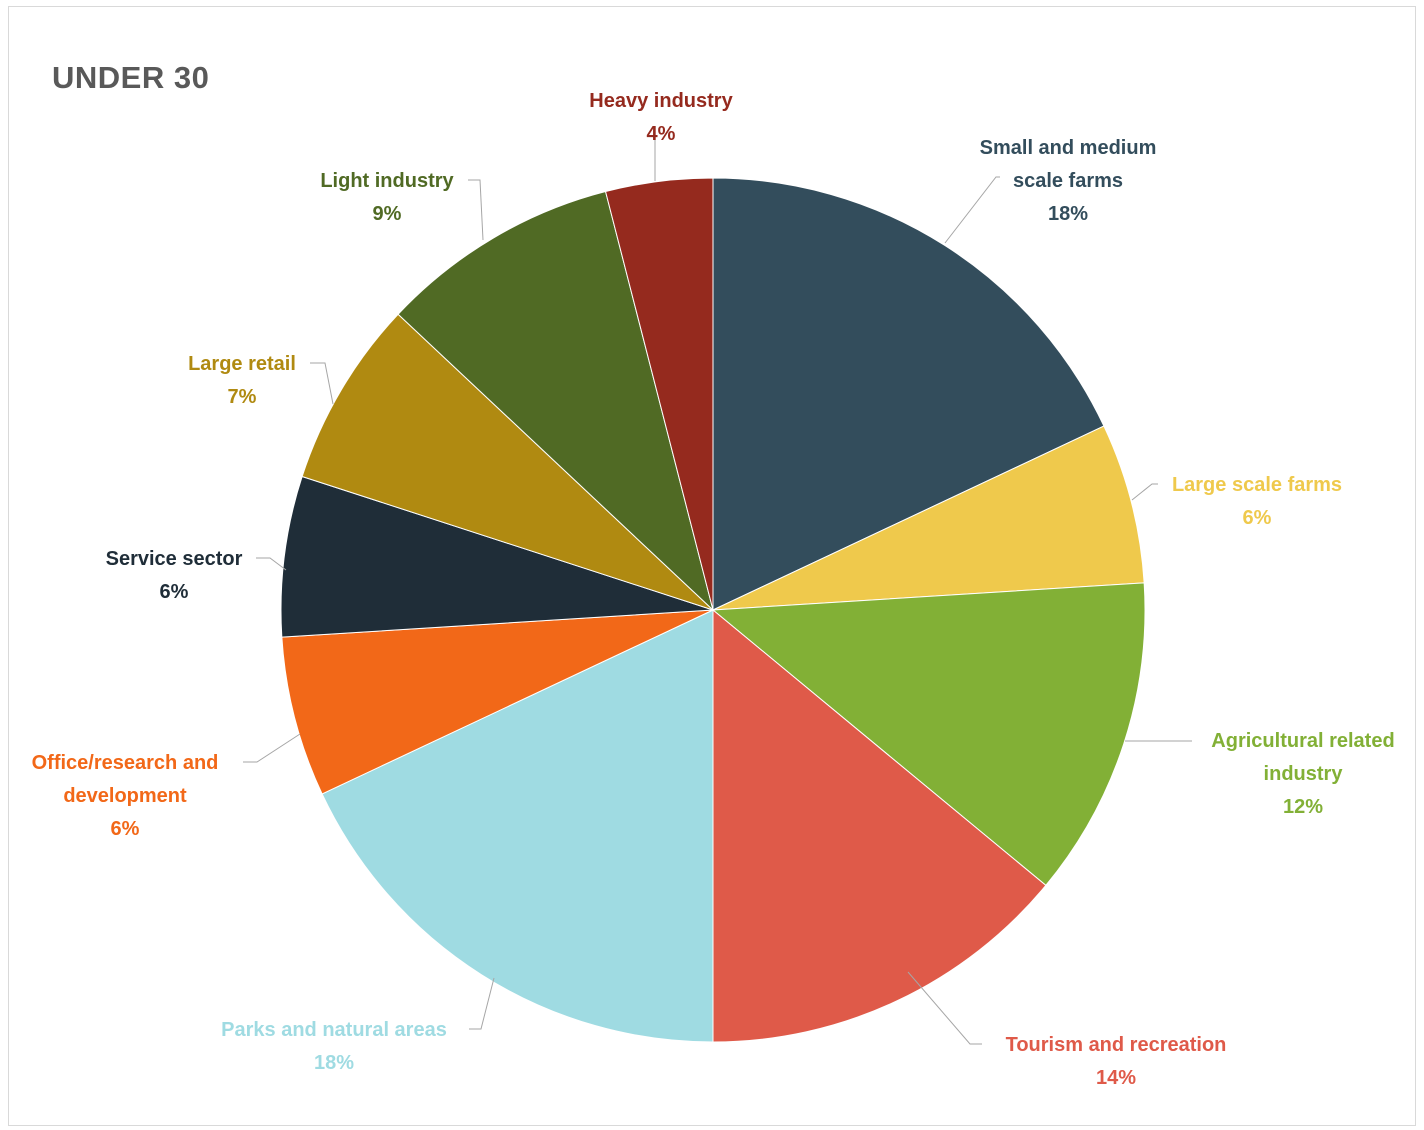 This screenshot has height=1130, width=1424. I want to click on data-label-category: scale farms, so click(1068, 181).